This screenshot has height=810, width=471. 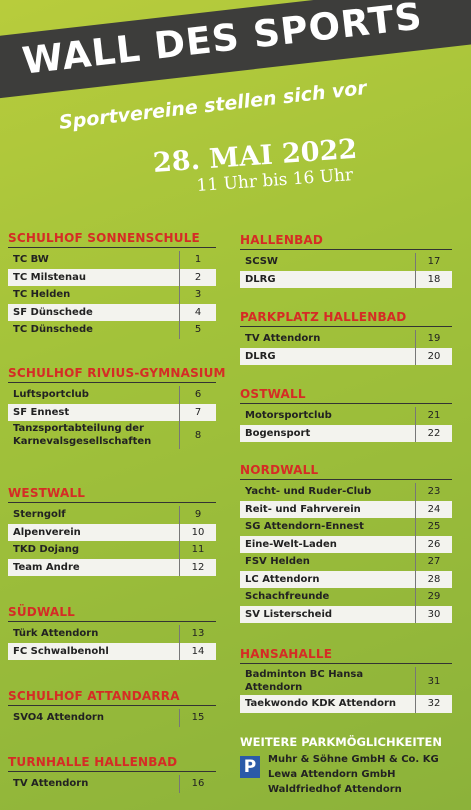 I want to click on club-number: 13, so click(x=197, y=634).